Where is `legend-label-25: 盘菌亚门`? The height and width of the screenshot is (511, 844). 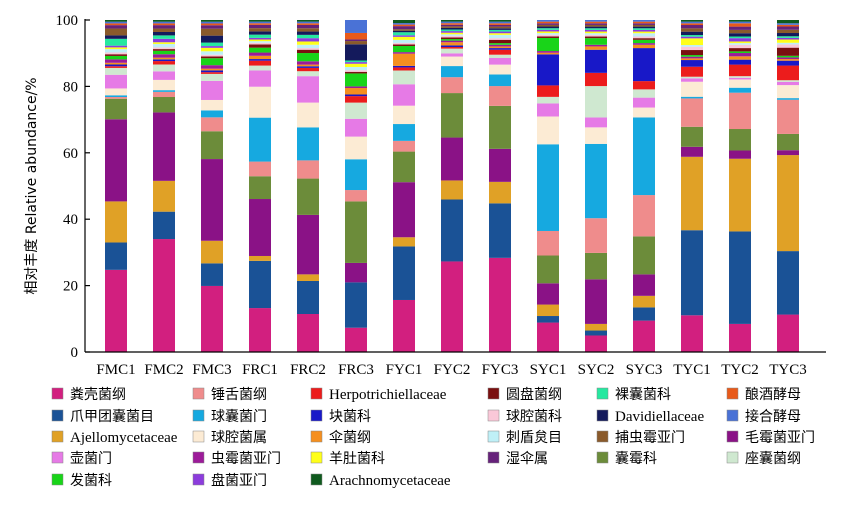
legend-label-25: 盘菌亚门 is located at coordinates (239, 480).